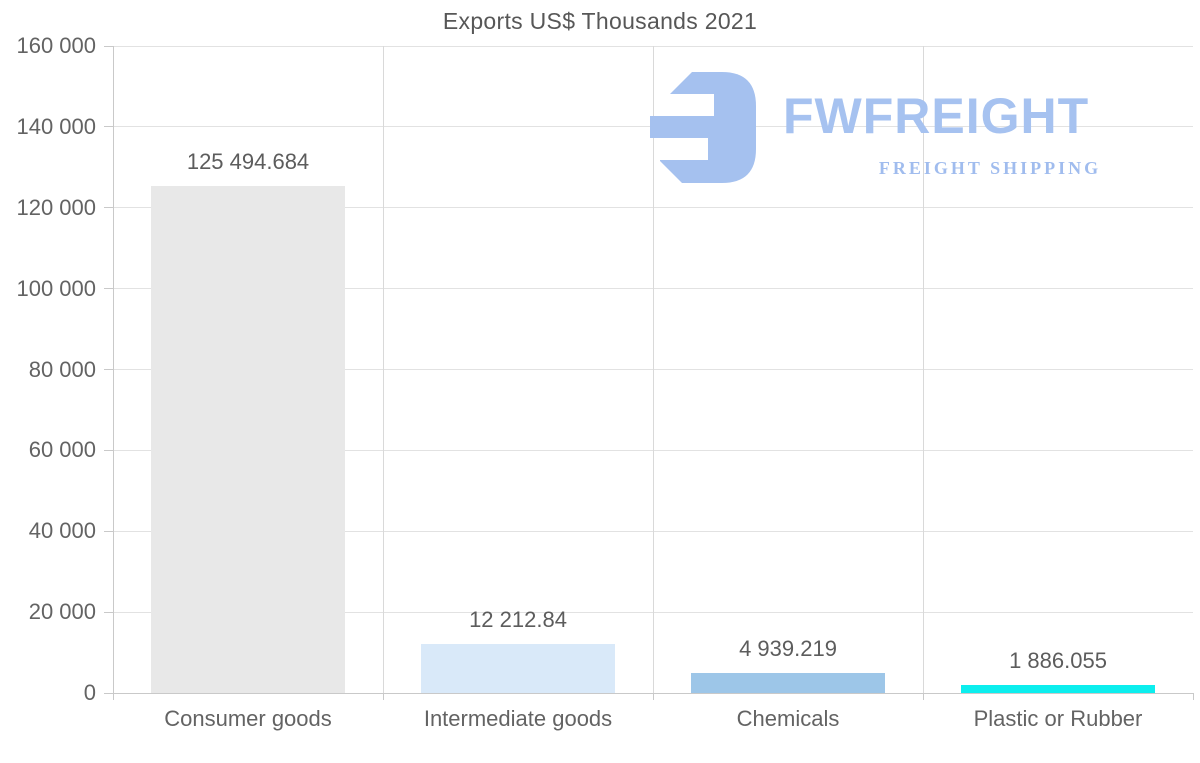 The image size is (1200, 763). I want to click on bar-value-label: 4 939.219, so click(788, 648).